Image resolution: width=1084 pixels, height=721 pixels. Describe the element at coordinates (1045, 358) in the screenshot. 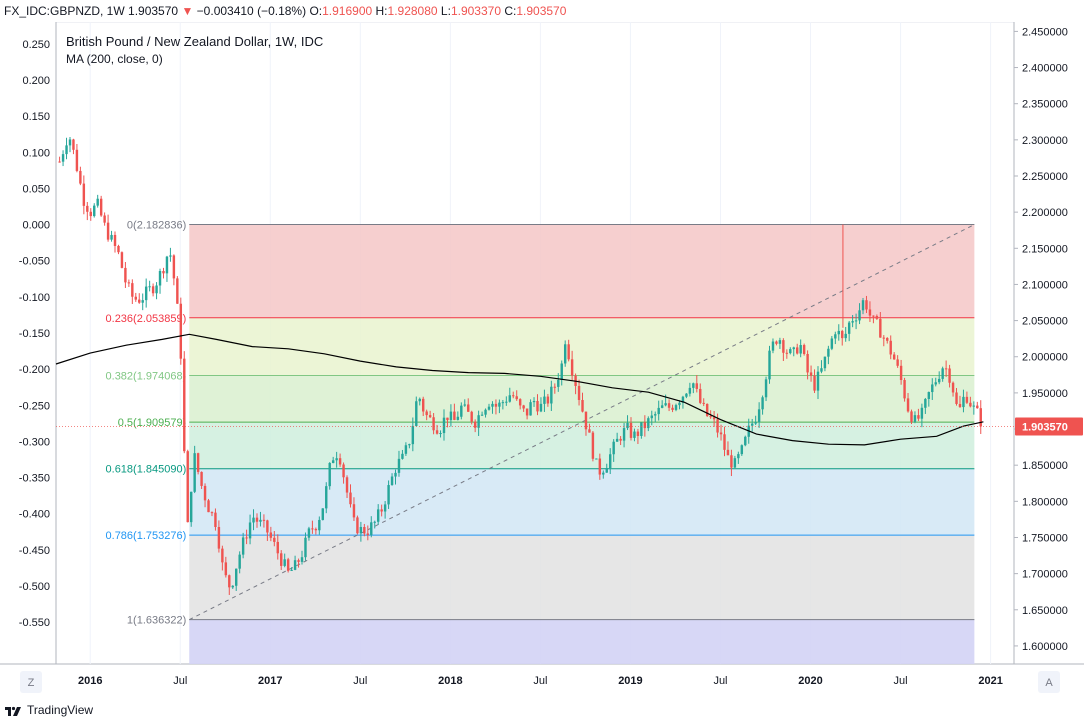

I see `price-tick-label: 2.000000` at that location.